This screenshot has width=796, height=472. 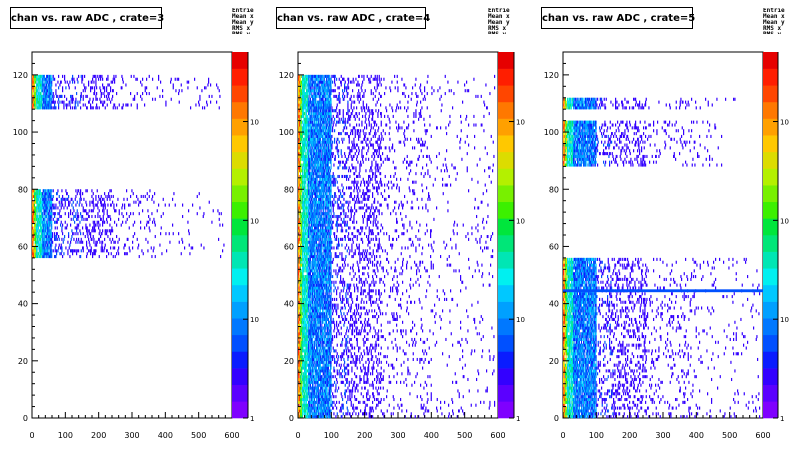 What do you see at coordinates (240, 243) in the screenshot?
I see `palette-step` at bounding box center [240, 243].